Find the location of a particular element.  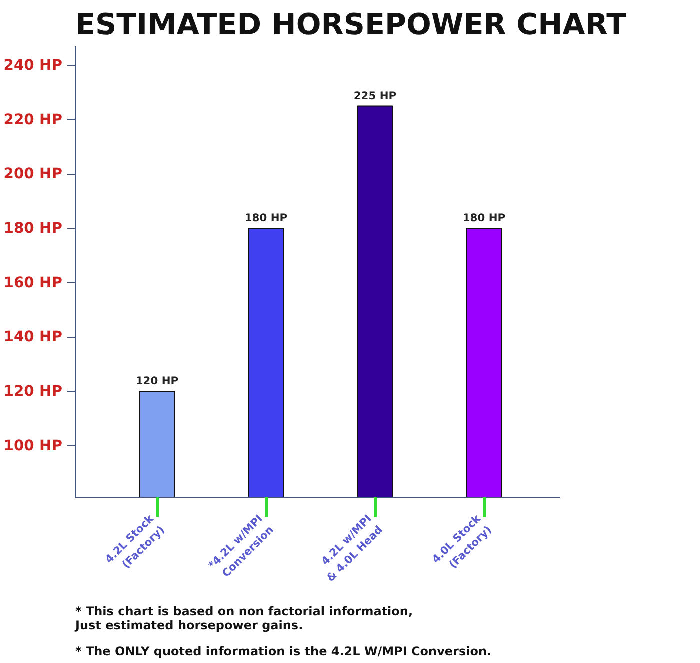

y-tick-label: 100 HP is located at coordinates (33, 445).